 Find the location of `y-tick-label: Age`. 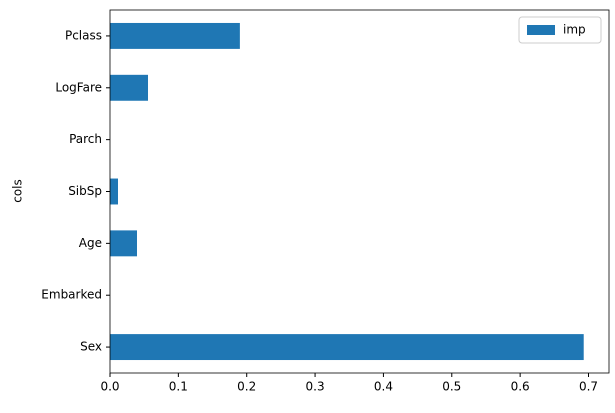

y-tick-label: Age is located at coordinates (90, 243).